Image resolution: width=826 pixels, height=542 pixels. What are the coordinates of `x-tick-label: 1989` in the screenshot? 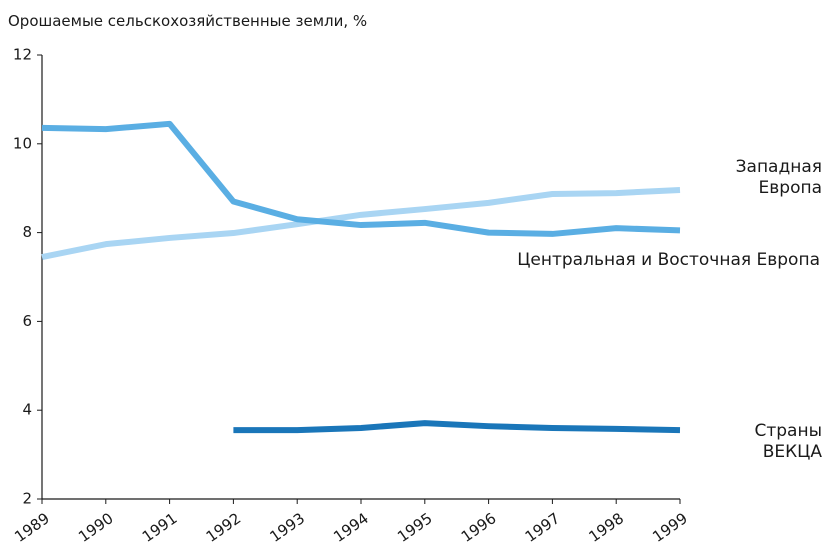 It's located at (32, 525).